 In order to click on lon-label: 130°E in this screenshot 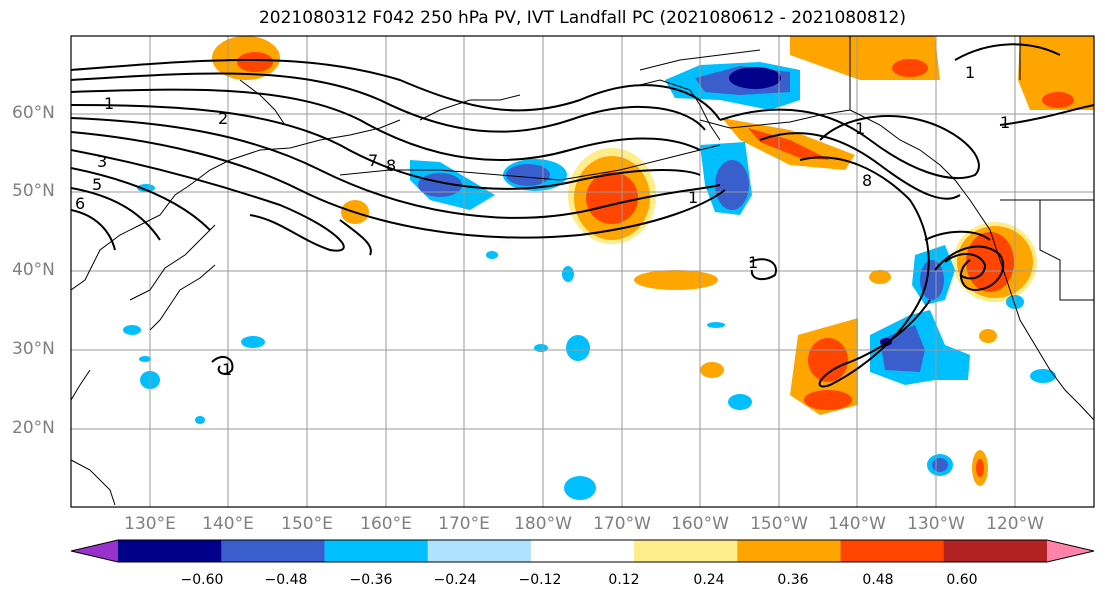, I will do `click(150, 524)`.